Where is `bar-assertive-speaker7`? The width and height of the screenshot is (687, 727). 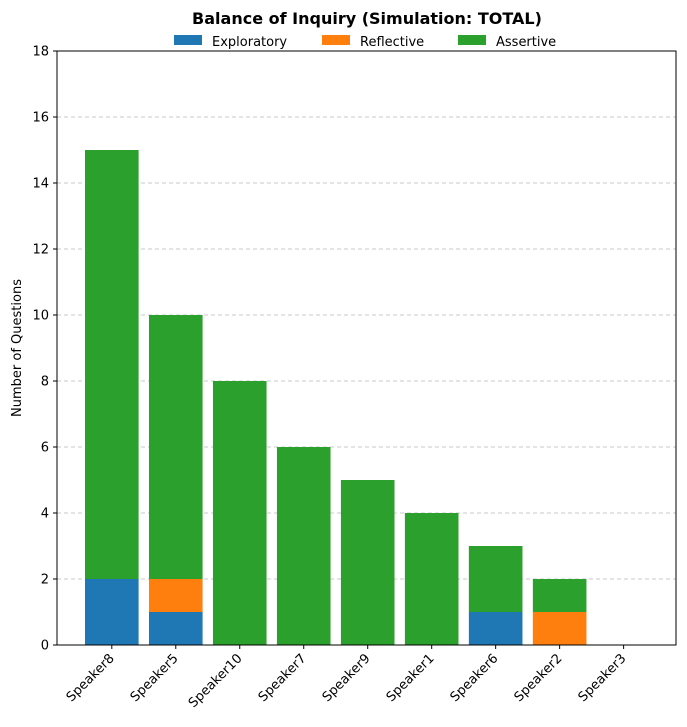 bar-assertive-speaker7 is located at coordinates (303, 546).